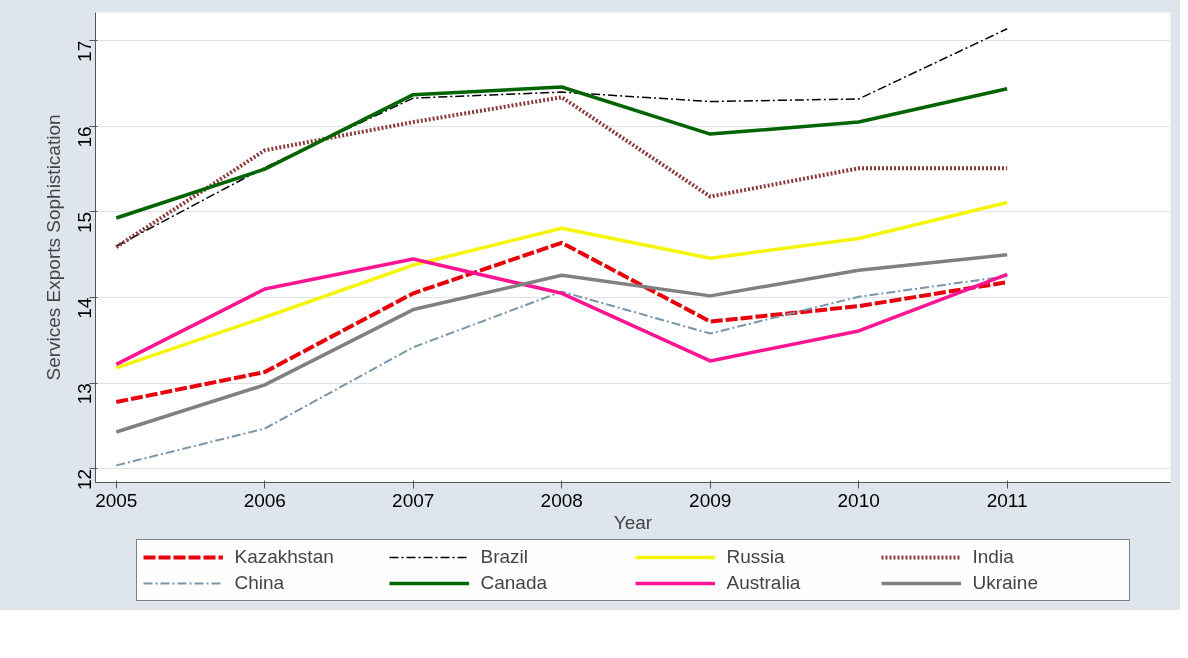  I want to click on legend-label: India, so click(993, 557).